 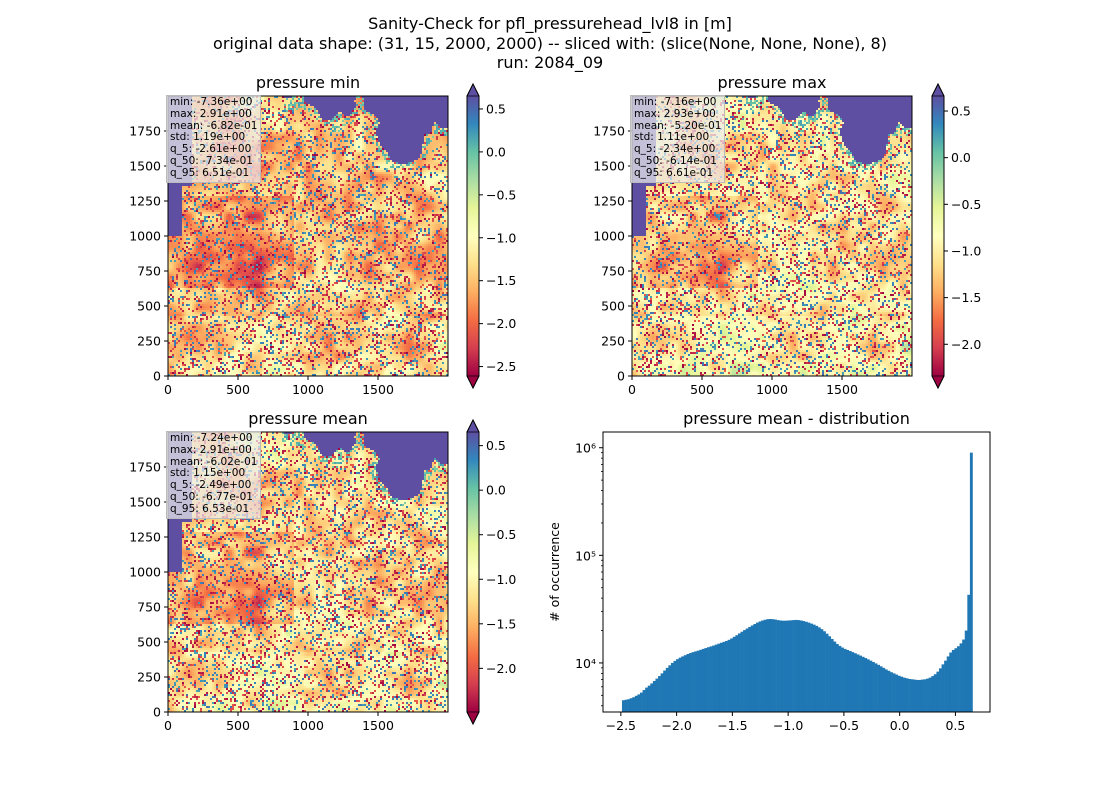 What do you see at coordinates (550, 62) in the screenshot?
I see `suptitle-line-3: run: 2084_09` at bounding box center [550, 62].